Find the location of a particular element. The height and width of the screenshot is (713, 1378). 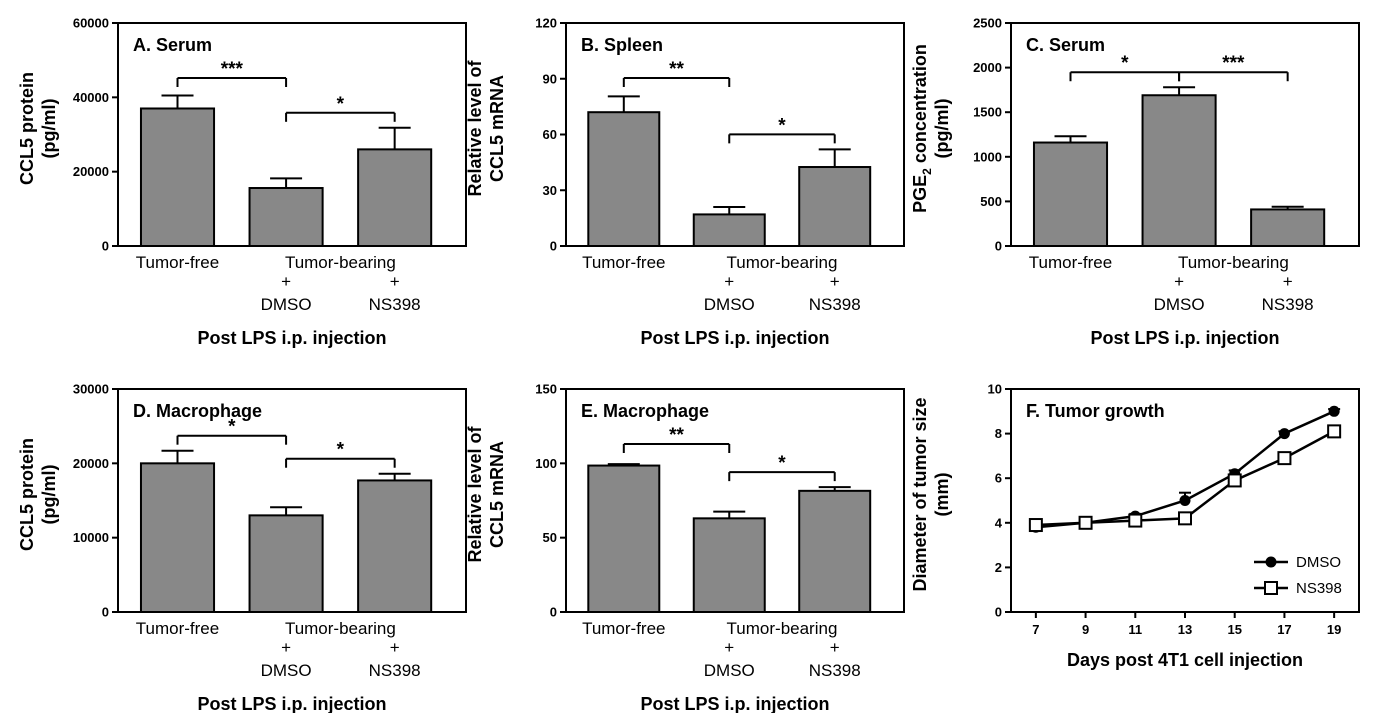

y-tick-label: 8 is located at coordinates (998, 433).